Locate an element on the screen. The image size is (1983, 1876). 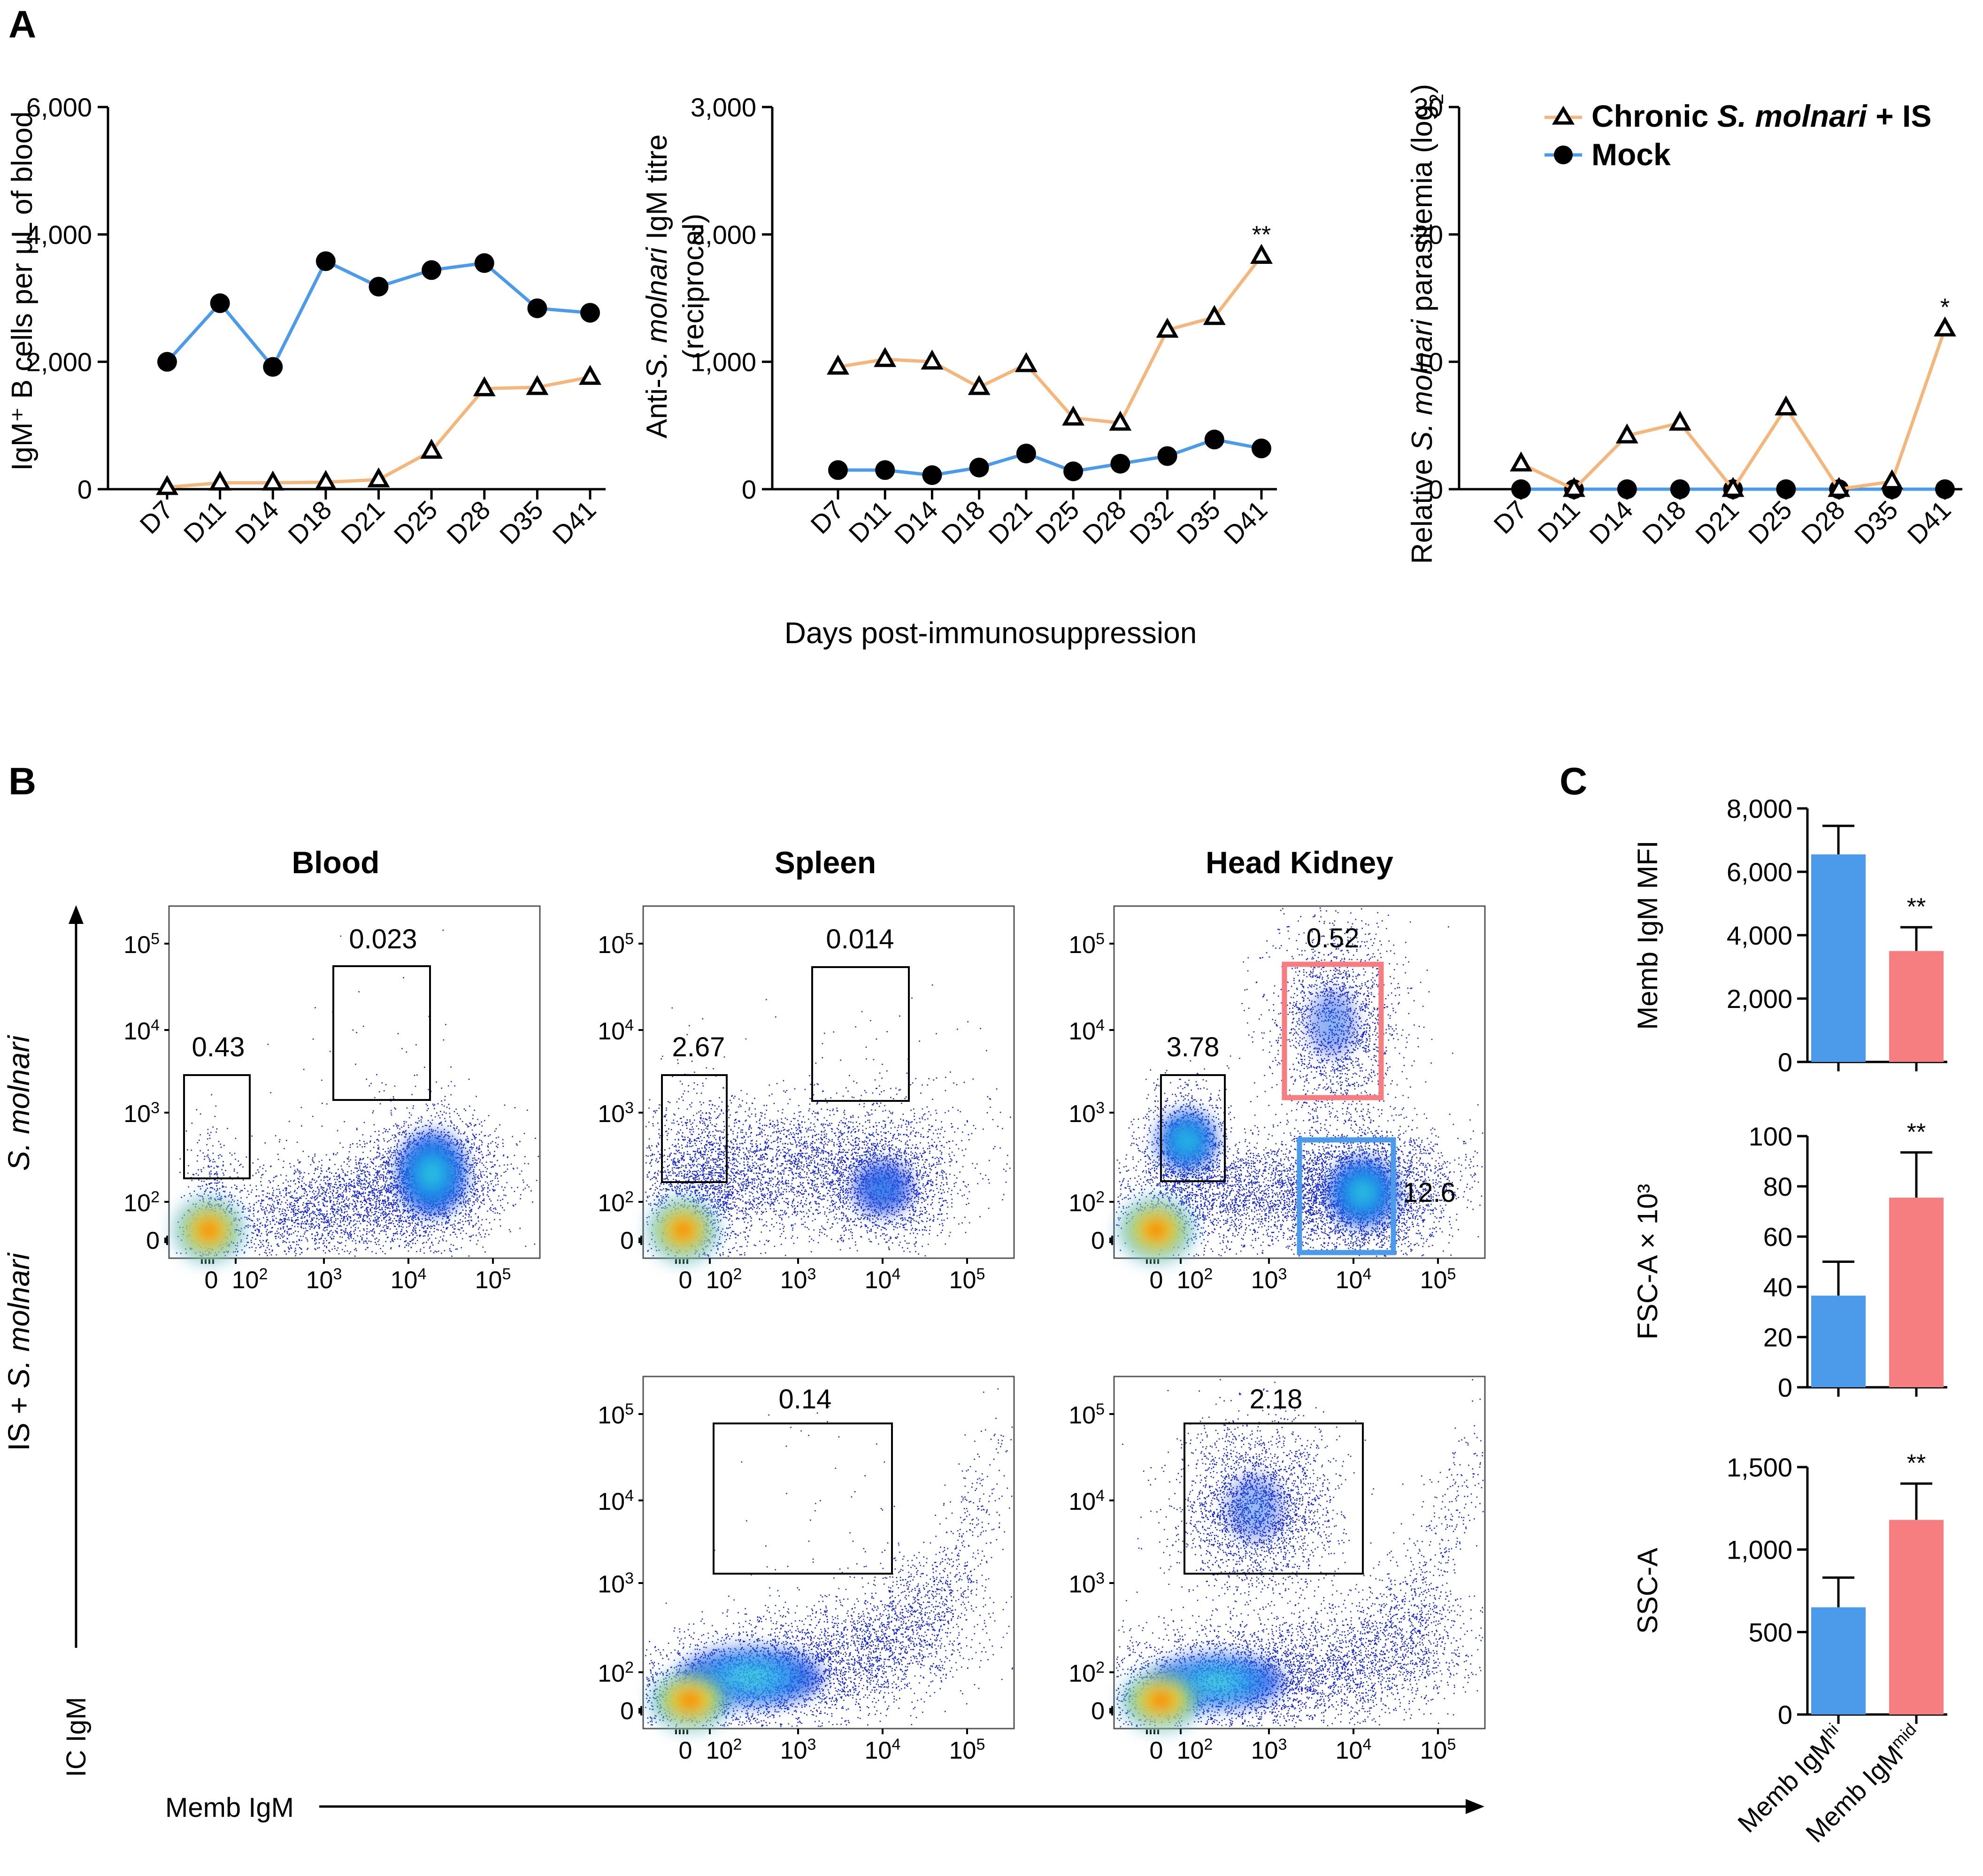
series-line-chronic is located at coordinates (1733, 409).